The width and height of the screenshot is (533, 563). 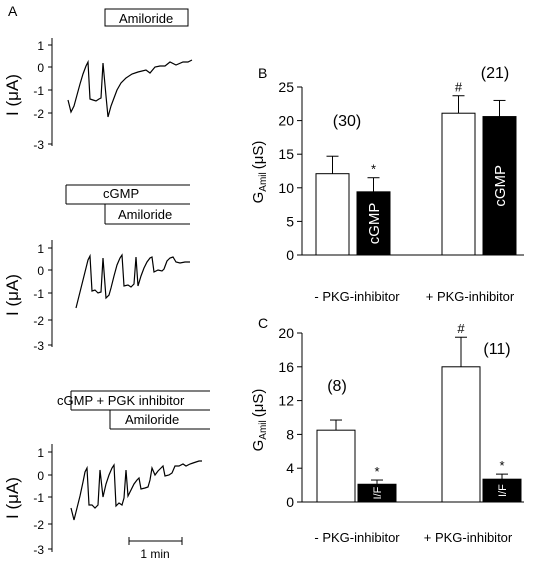 I want to click on panel-b-bars: cGMP * # cGMP, so click(x=416, y=168).